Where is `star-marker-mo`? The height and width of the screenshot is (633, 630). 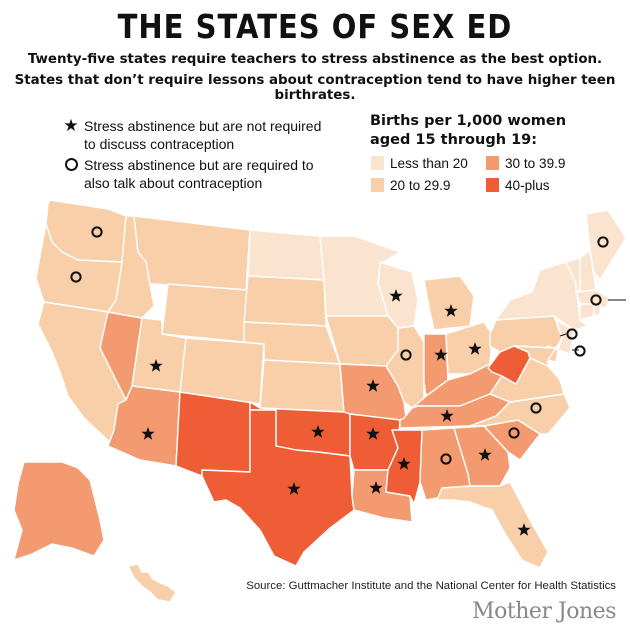
star-marker-mo is located at coordinates (373, 385).